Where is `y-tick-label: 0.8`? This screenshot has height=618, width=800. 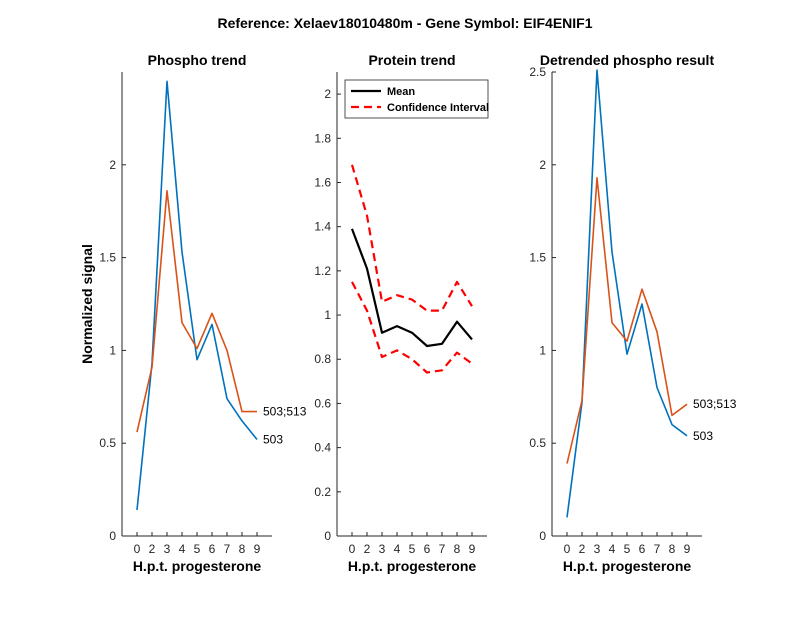
y-tick-label: 0.8 is located at coordinates (322, 359).